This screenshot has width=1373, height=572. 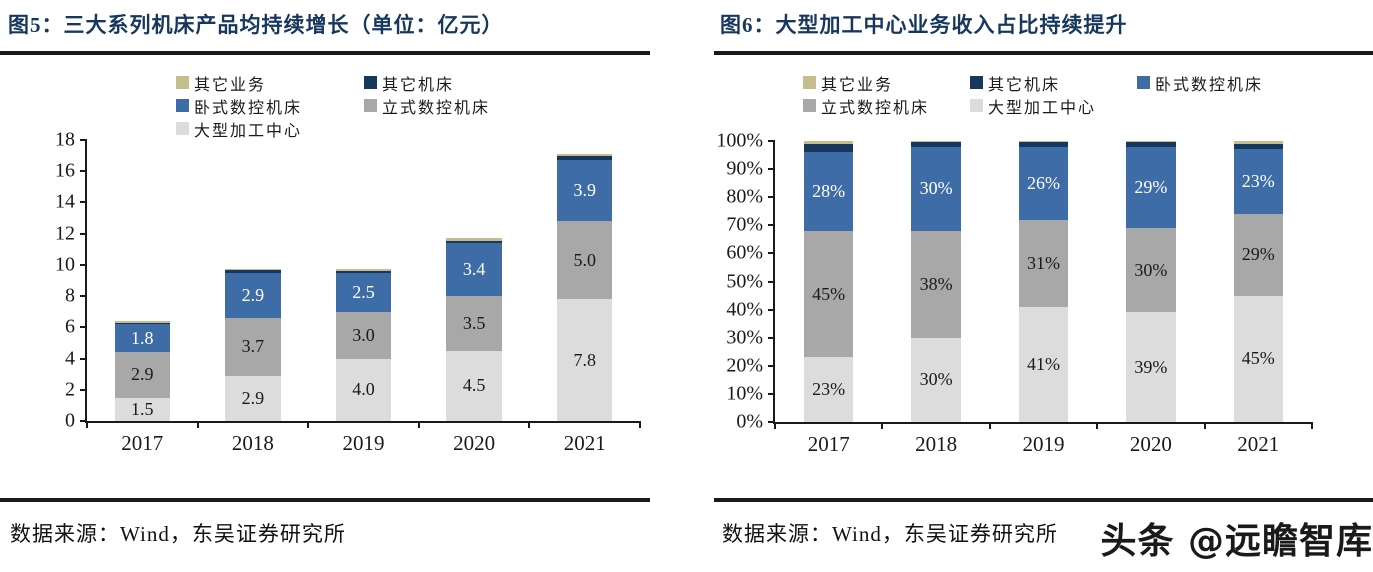 What do you see at coordinates (70, 420) in the screenshot?
I see `y-axis-tick-label: 0` at bounding box center [70, 420].